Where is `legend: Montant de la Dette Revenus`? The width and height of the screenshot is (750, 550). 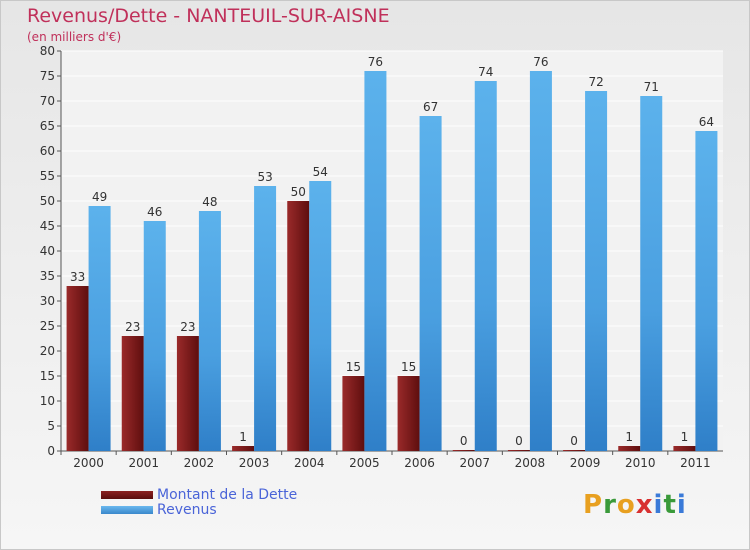
legend: Montant de la Dette Revenus is located at coordinates (199, 502).